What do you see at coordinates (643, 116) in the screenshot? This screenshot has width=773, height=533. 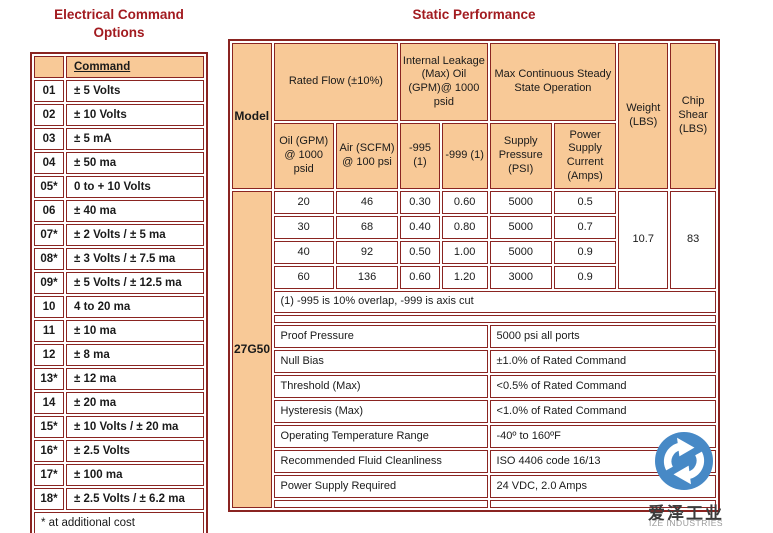 I see `weight-header-cell: Weight (LBS)` at bounding box center [643, 116].